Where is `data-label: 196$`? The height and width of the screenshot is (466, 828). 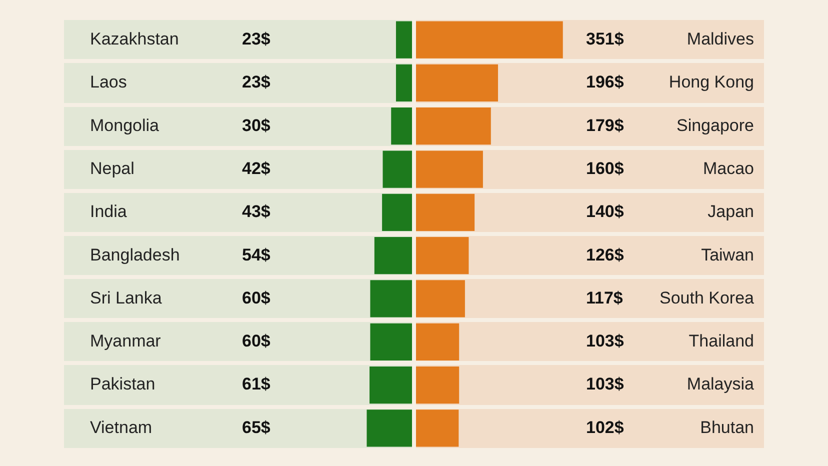
data-label: 196$ is located at coordinates (605, 82).